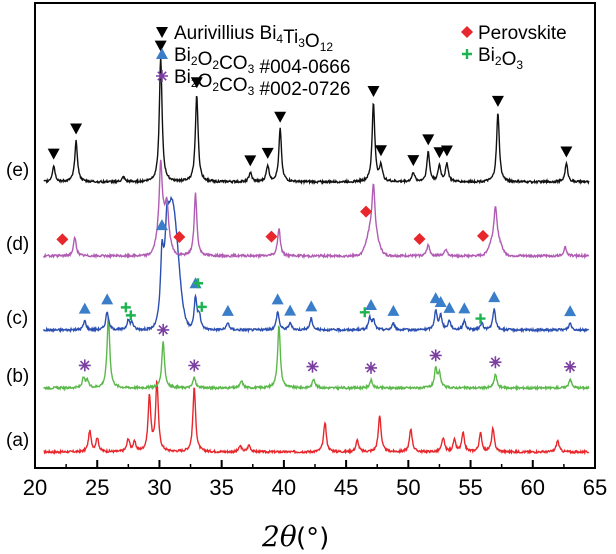  Describe the element at coordinates (17, 376) in the screenshot. I see `trace-label-b: (b)` at that location.